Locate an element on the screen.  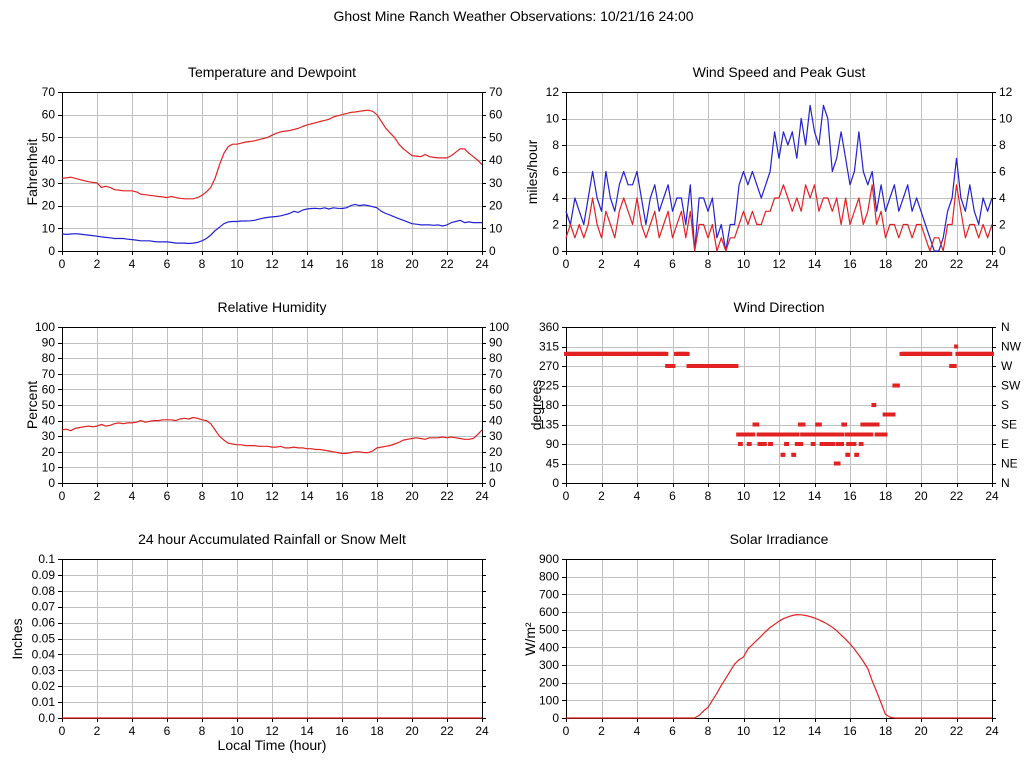
svg-text: 225 is located at coordinates (549, 386).